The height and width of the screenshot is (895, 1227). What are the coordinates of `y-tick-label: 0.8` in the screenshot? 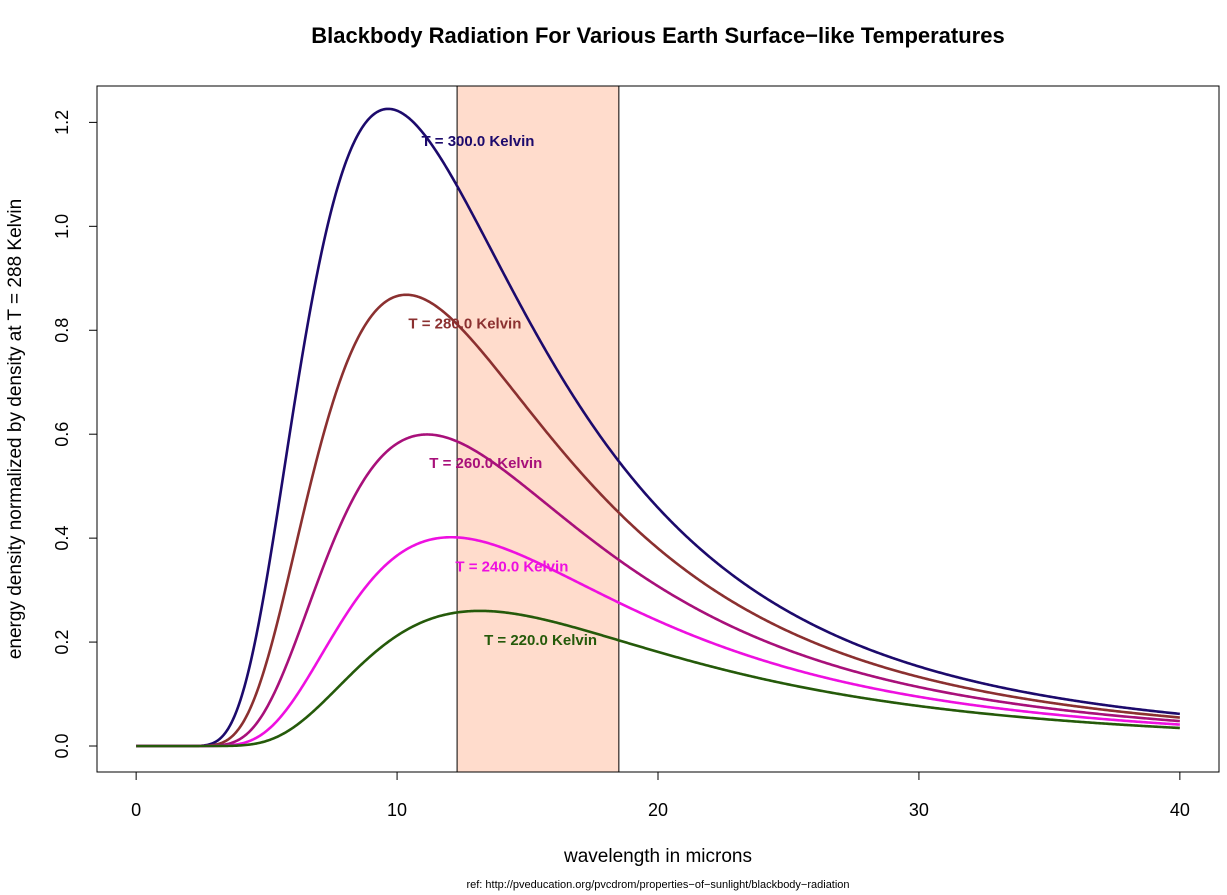 It's located at (62, 330).